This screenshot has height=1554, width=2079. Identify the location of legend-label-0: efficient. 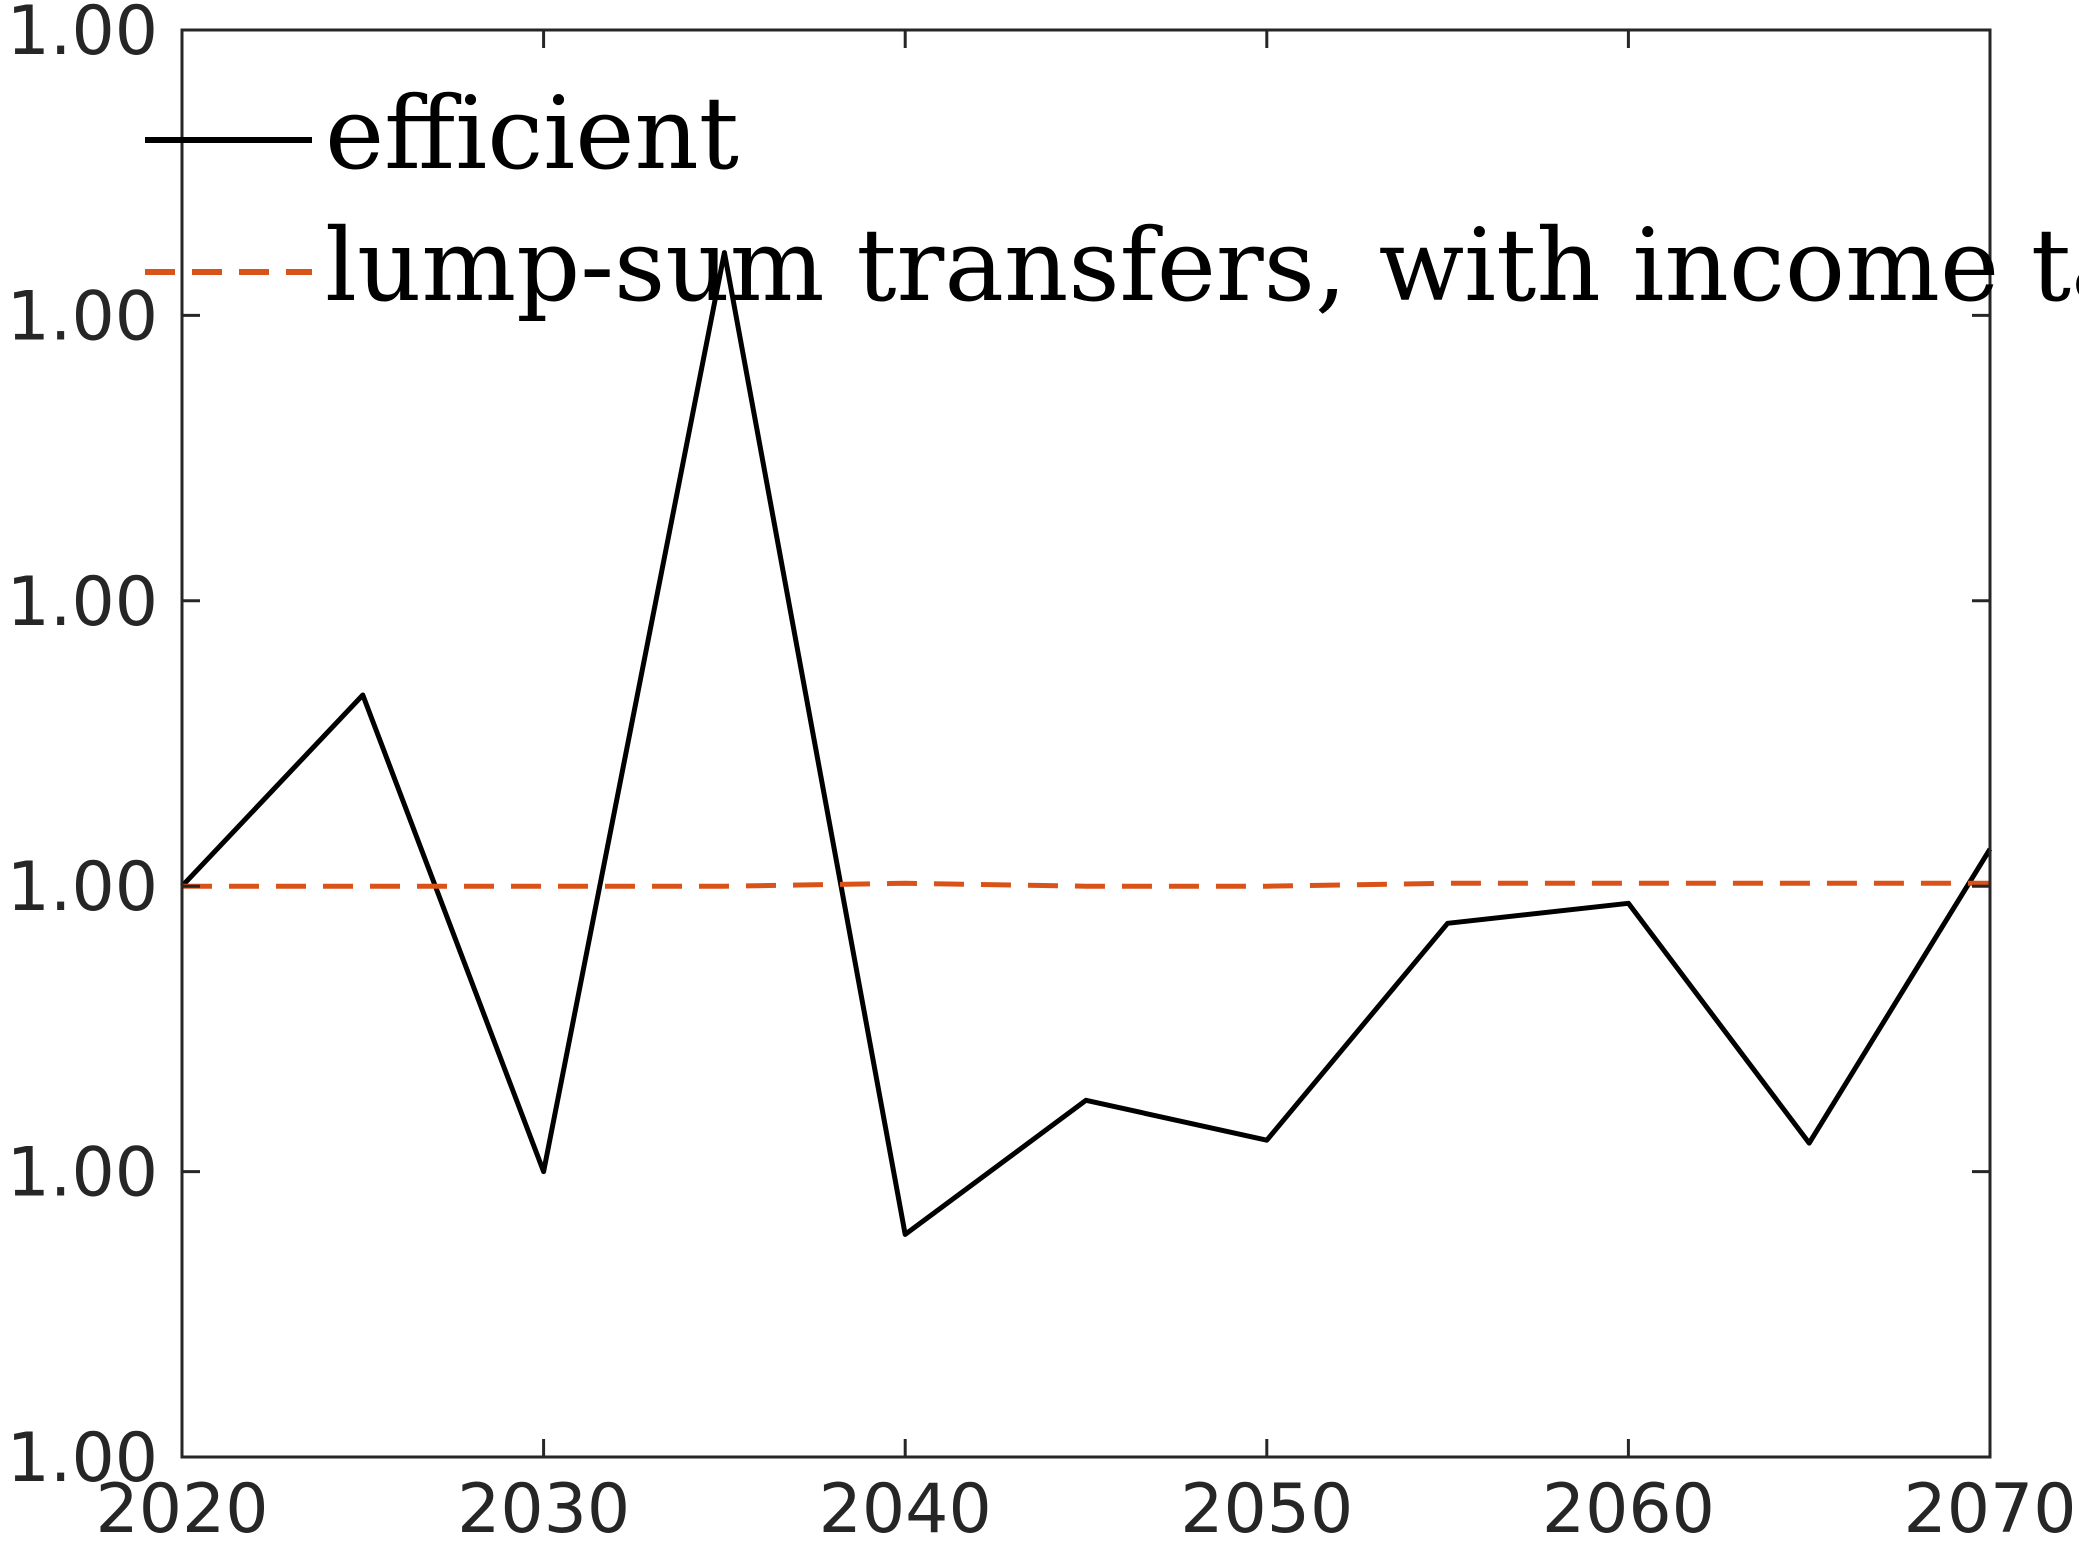
(532, 133).